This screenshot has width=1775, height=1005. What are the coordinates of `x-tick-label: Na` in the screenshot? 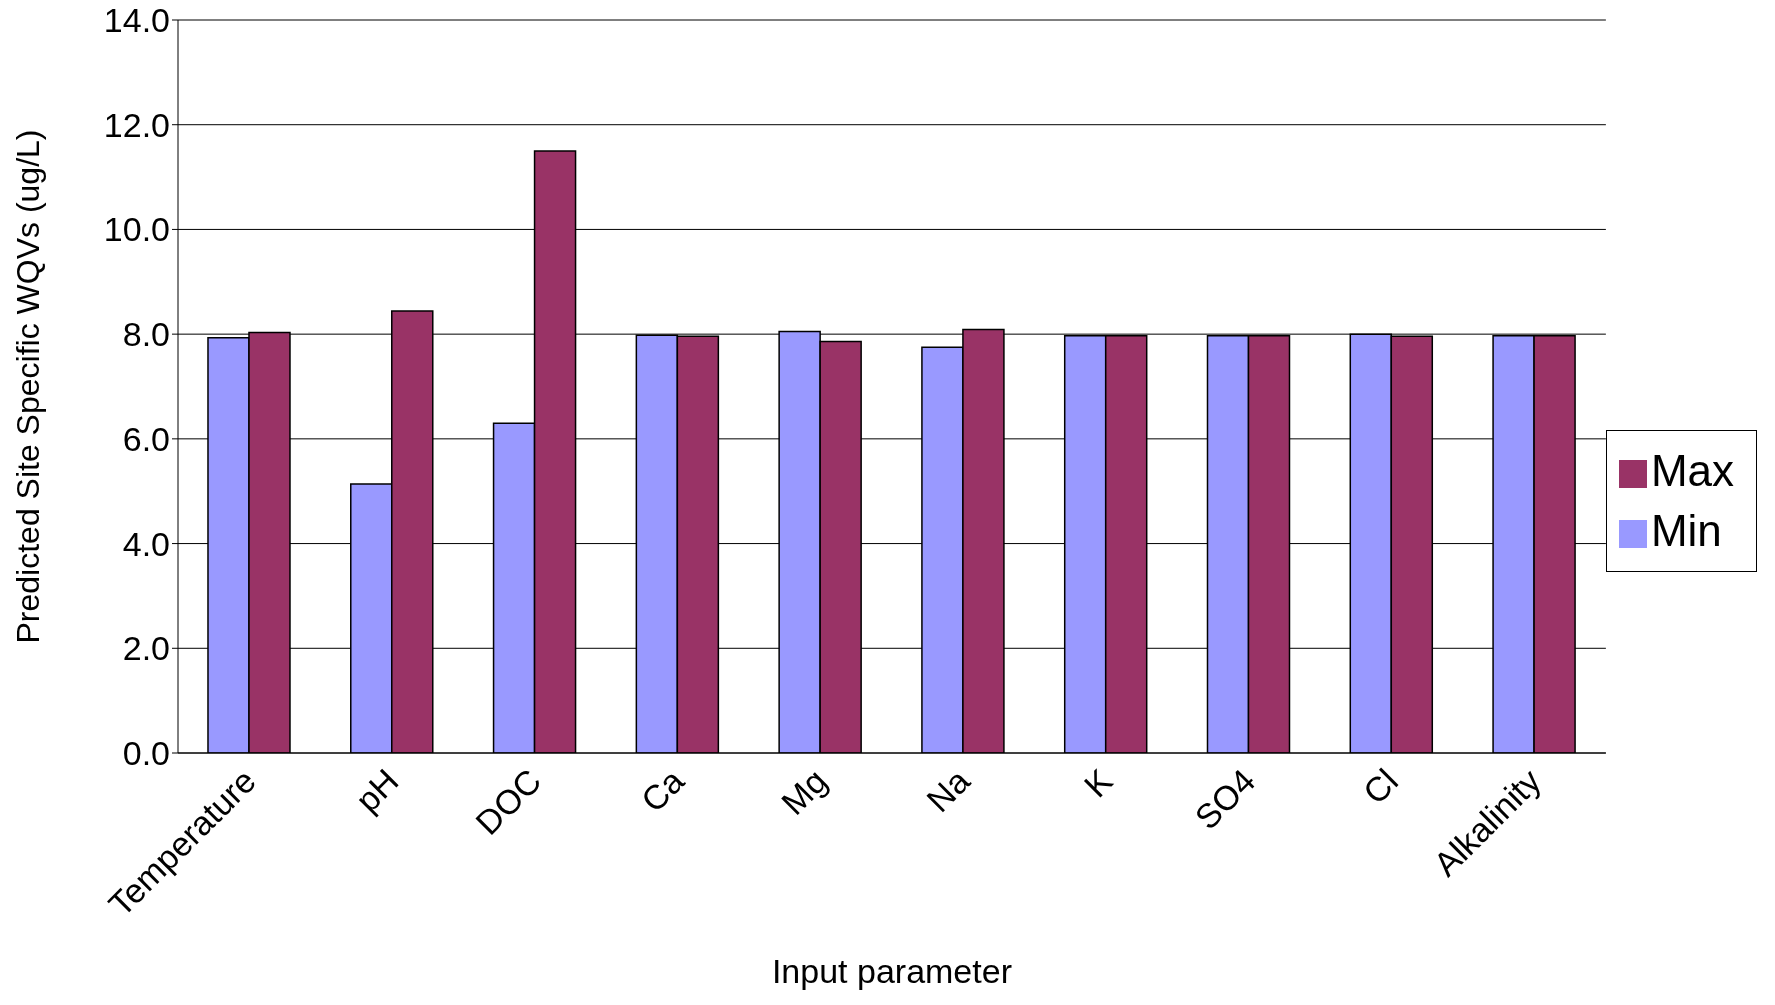 It's located at (948, 790).